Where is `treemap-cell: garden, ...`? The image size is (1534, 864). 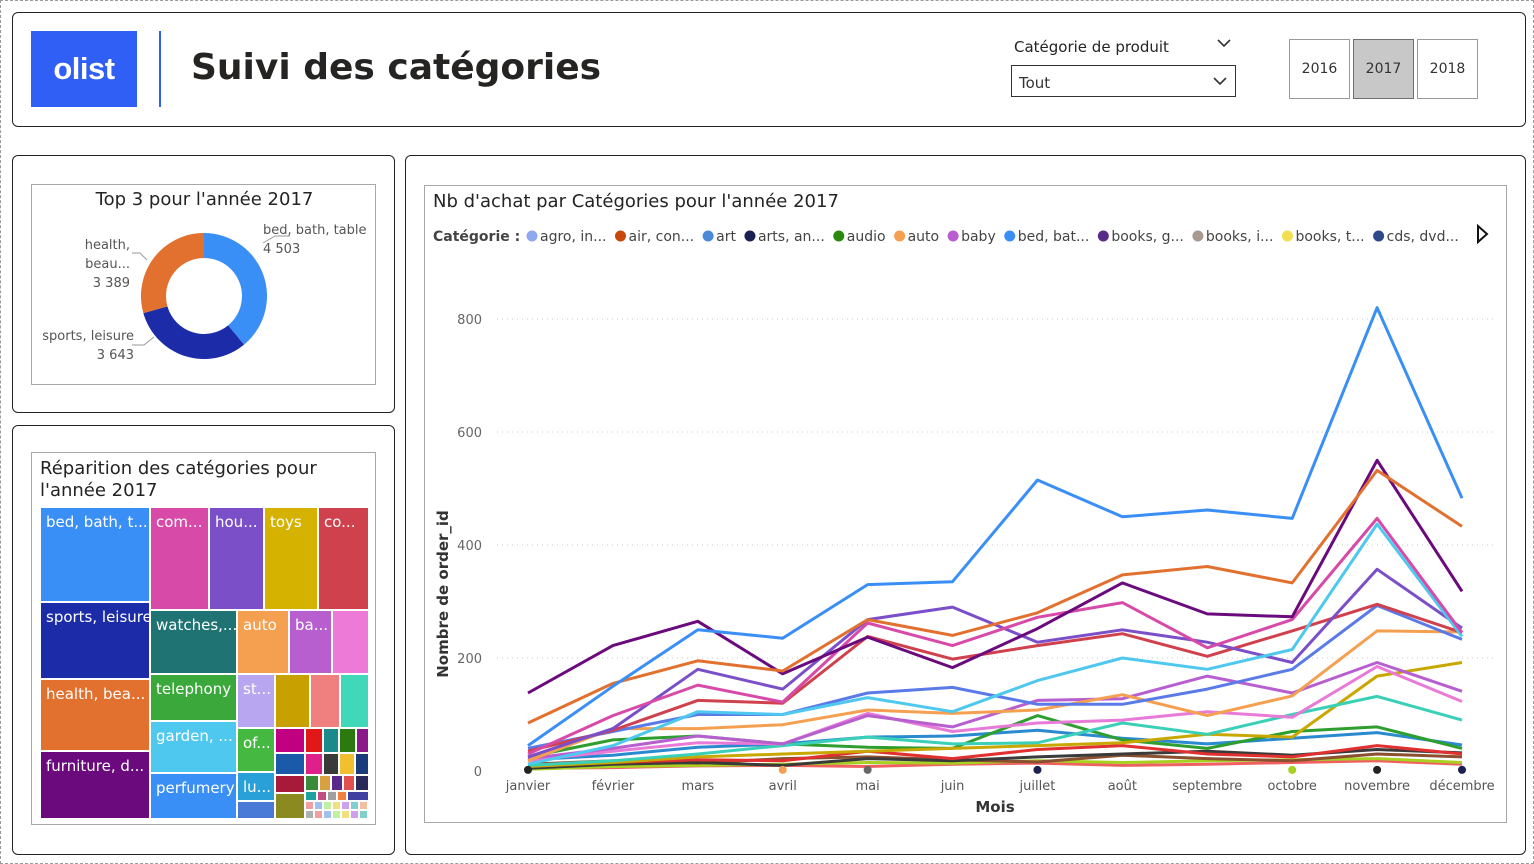 treemap-cell: garden, ... is located at coordinates (193, 747).